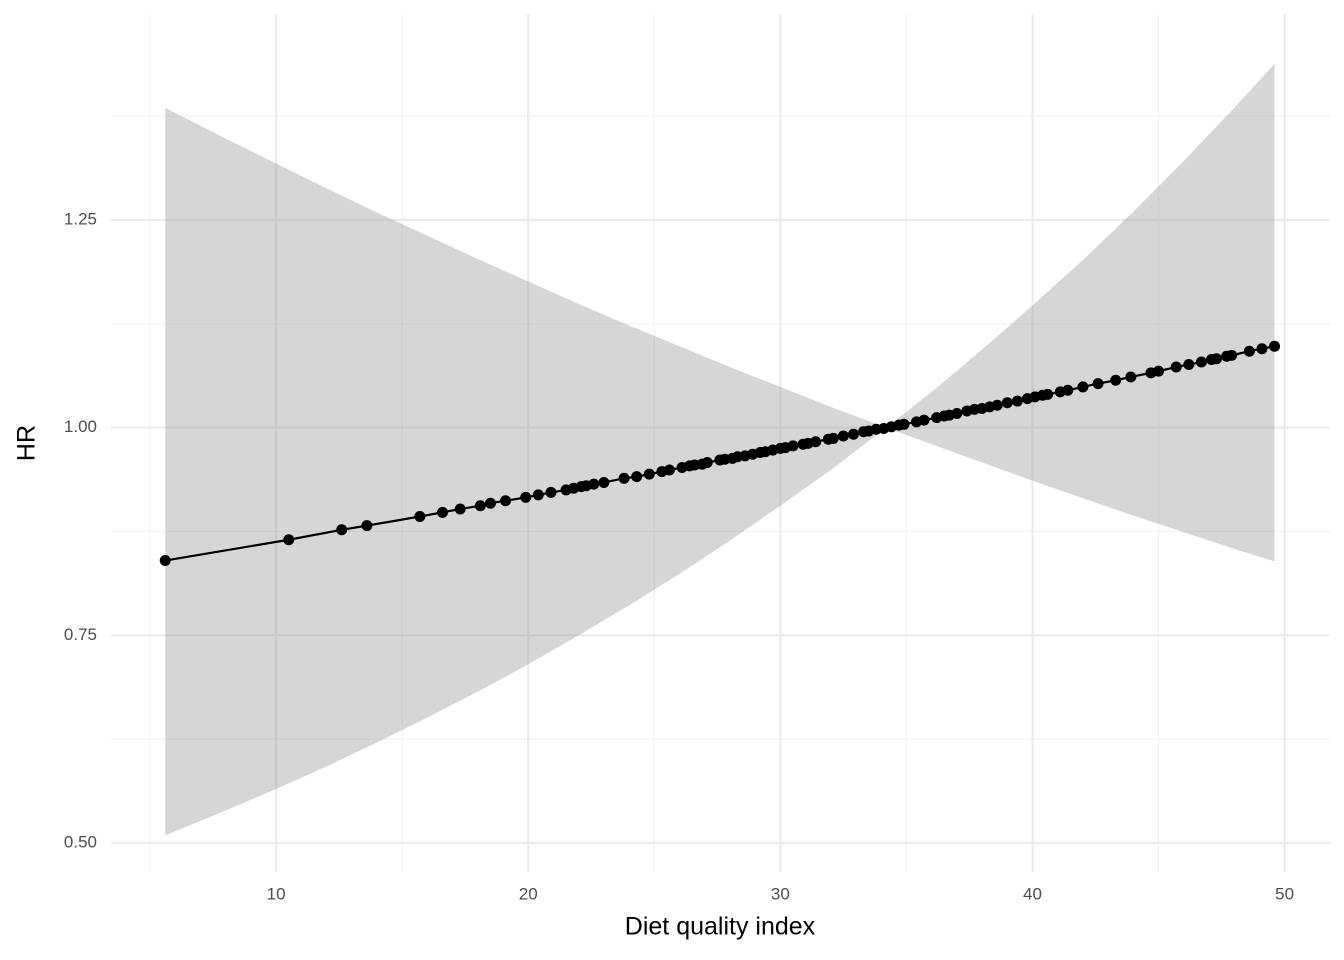  What do you see at coordinates (1032, 893) in the screenshot?
I see `x-tick-label: 40` at bounding box center [1032, 893].